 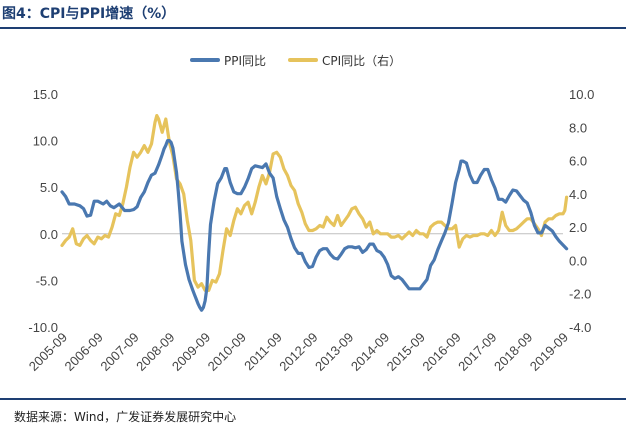 What do you see at coordinates (43, 327) in the screenshot?
I see `y-left-tick-label: -10.0` at bounding box center [43, 327].